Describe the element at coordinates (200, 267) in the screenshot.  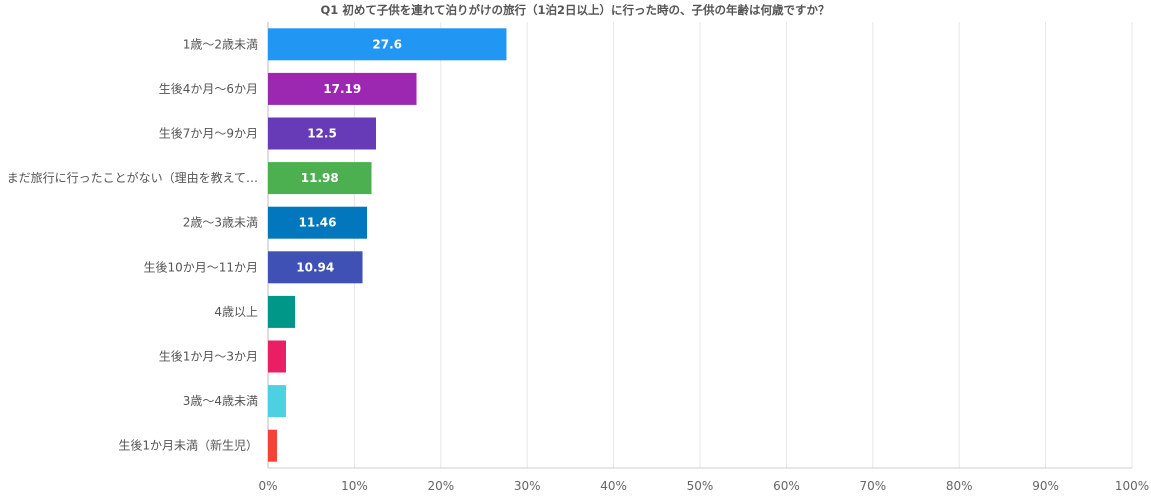
I see `category-label: 生後10か月～11か月` at that location.